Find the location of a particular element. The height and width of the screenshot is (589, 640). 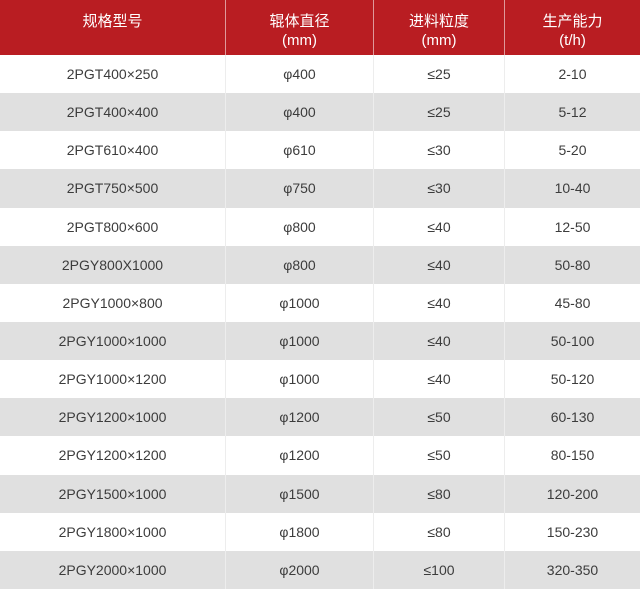

cell-roller-diameter: φ1500 is located at coordinates (300, 493).